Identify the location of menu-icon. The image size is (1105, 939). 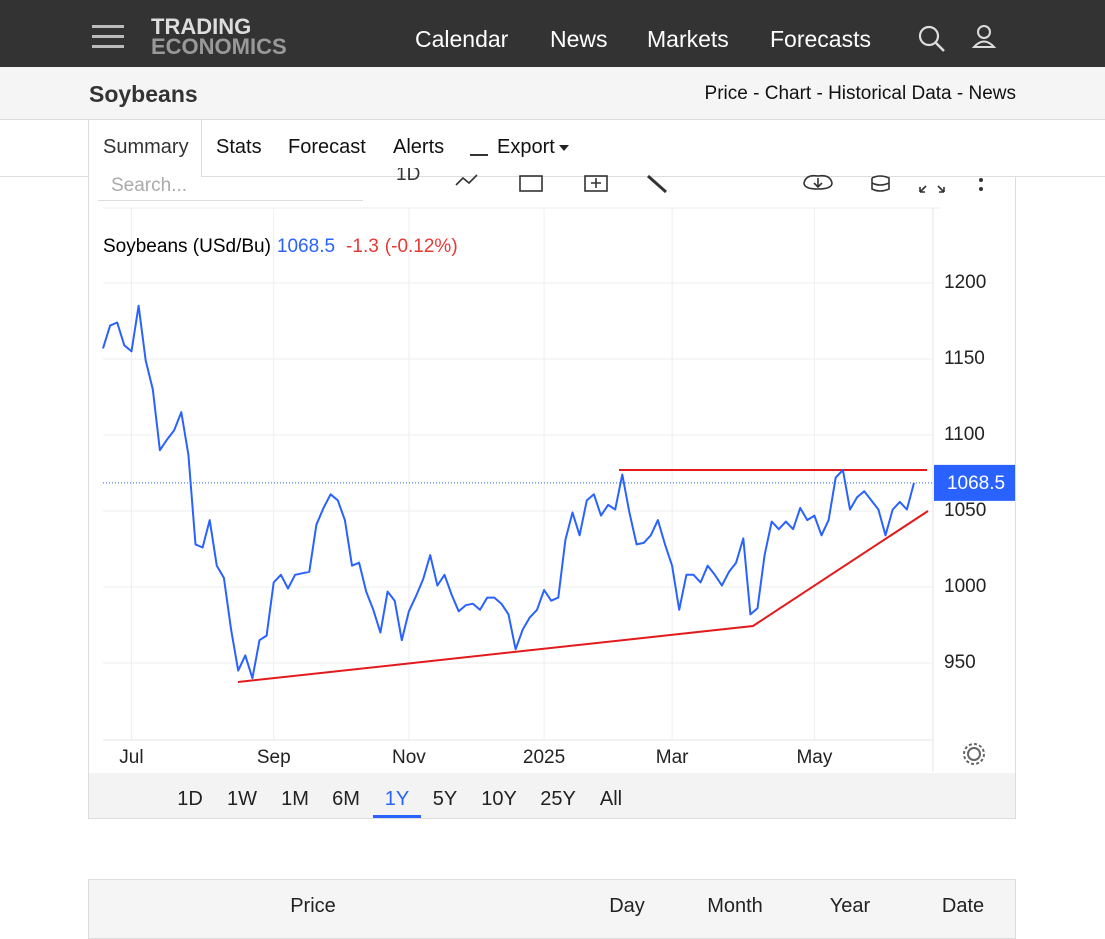
(108, 26).